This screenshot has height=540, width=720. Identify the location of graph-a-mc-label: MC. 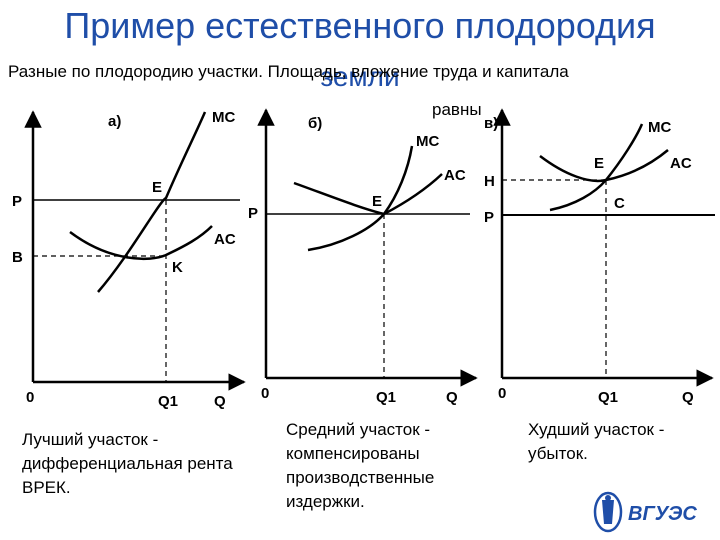
(223, 117).